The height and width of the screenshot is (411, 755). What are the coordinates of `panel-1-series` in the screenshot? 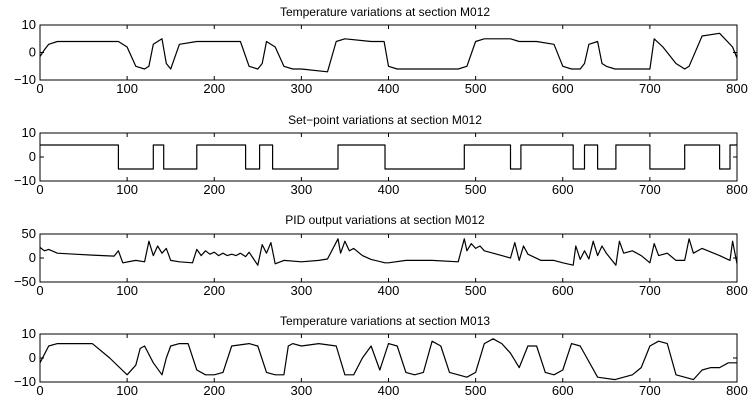 It's located at (388, 52).